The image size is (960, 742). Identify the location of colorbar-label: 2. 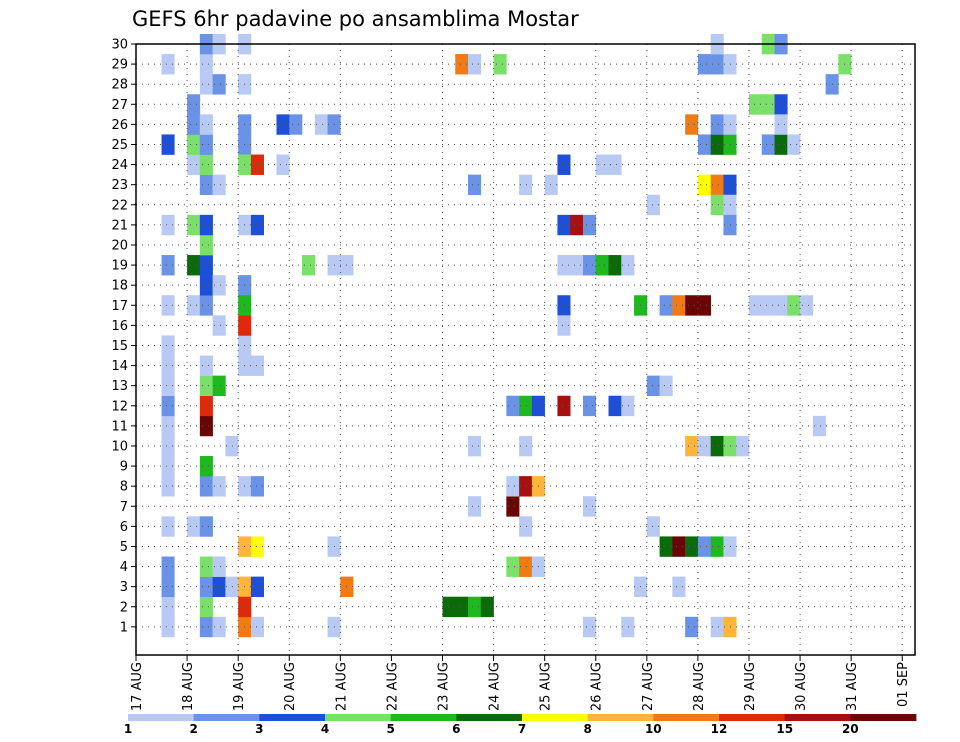
(194, 729).